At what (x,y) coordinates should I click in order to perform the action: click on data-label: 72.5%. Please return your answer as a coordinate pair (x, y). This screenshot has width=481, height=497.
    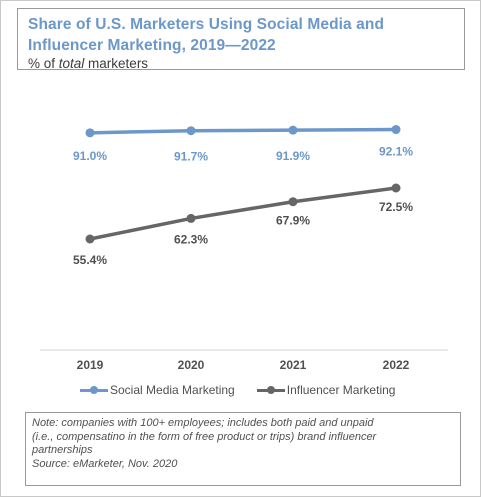
    Looking at the image, I should click on (396, 207).